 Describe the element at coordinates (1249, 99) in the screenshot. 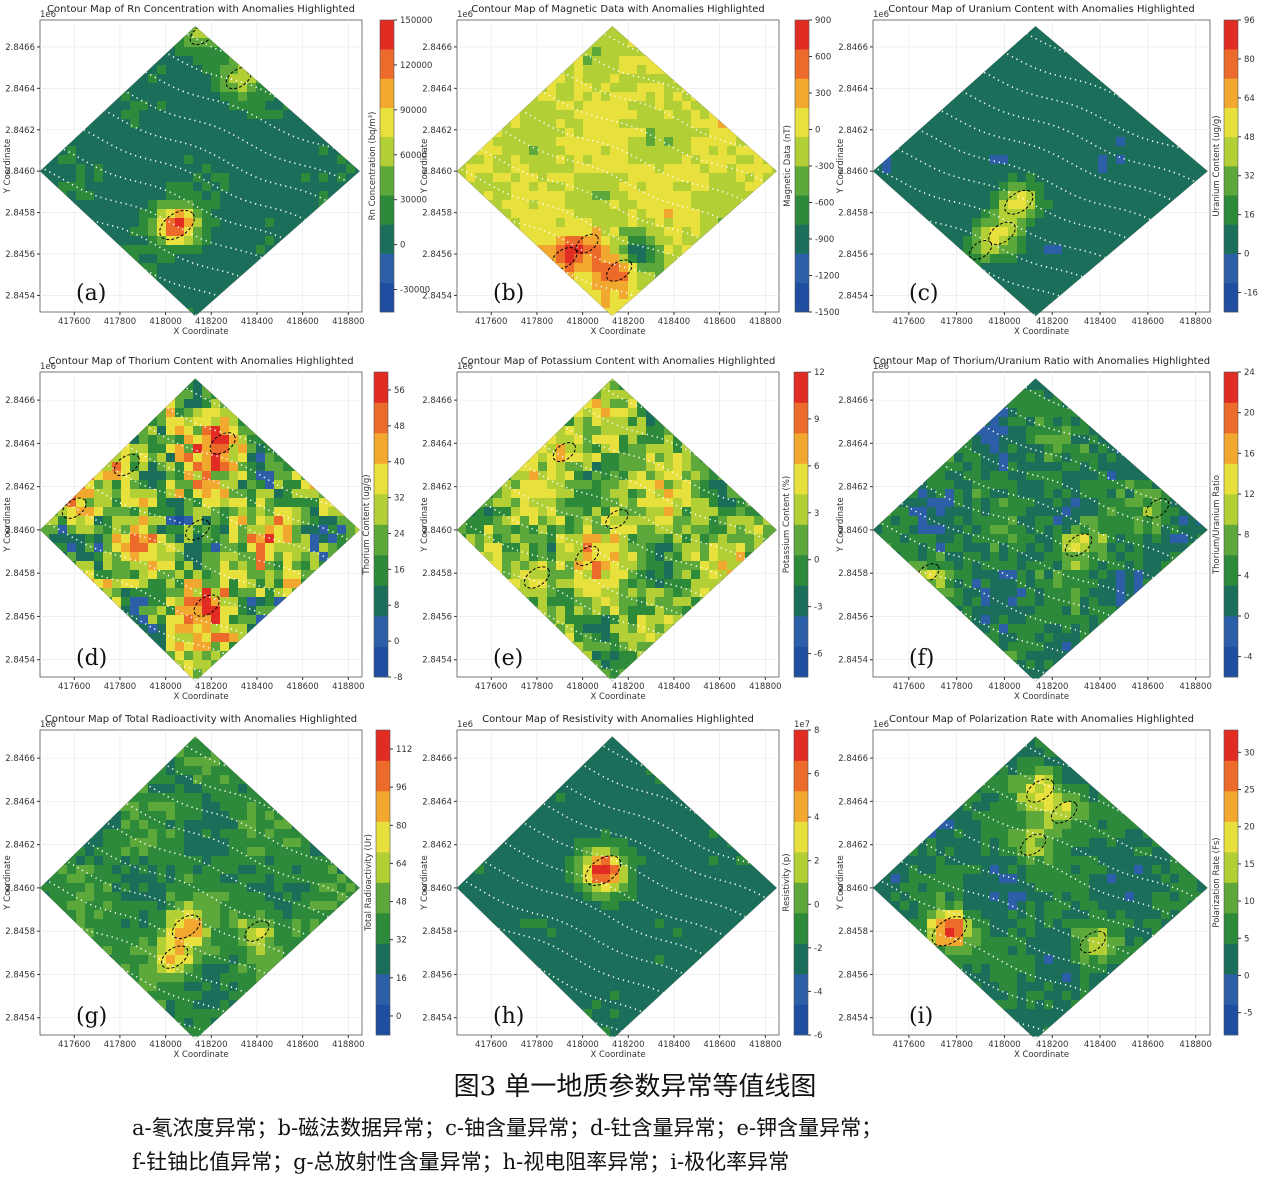

I see `colorbar-tick-label: 64` at that location.